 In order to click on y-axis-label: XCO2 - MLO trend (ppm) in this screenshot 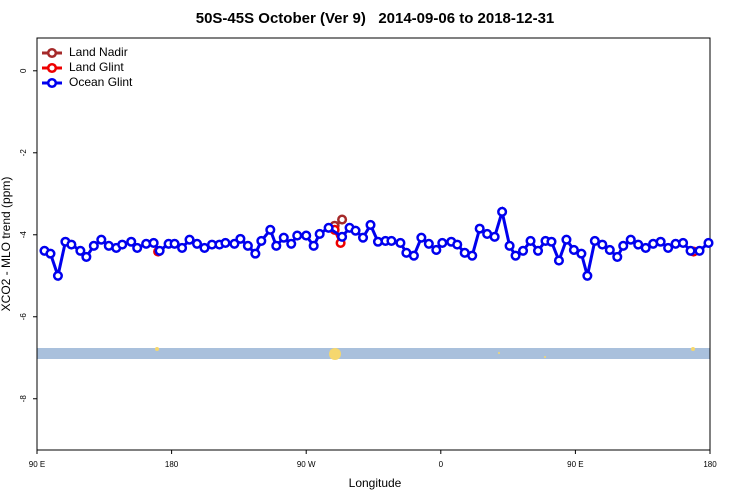, I will do `click(6, 244)`.